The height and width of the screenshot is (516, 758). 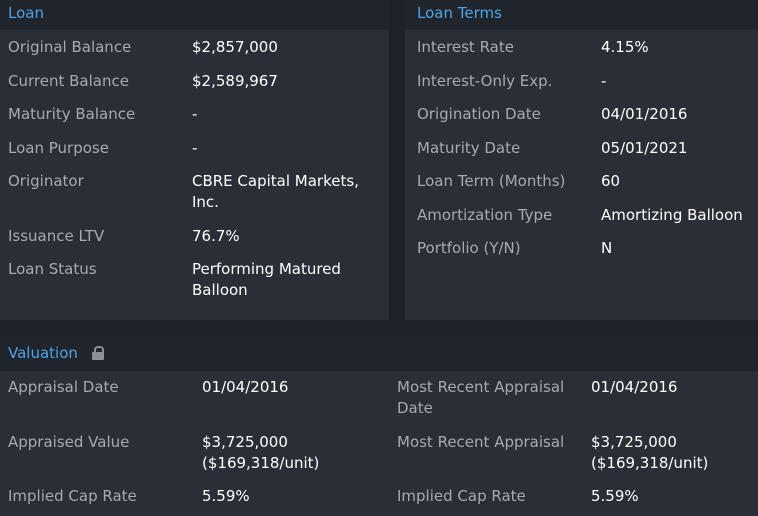 What do you see at coordinates (68, 81) in the screenshot?
I see `loan-current-balance-label: Current Balance` at bounding box center [68, 81].